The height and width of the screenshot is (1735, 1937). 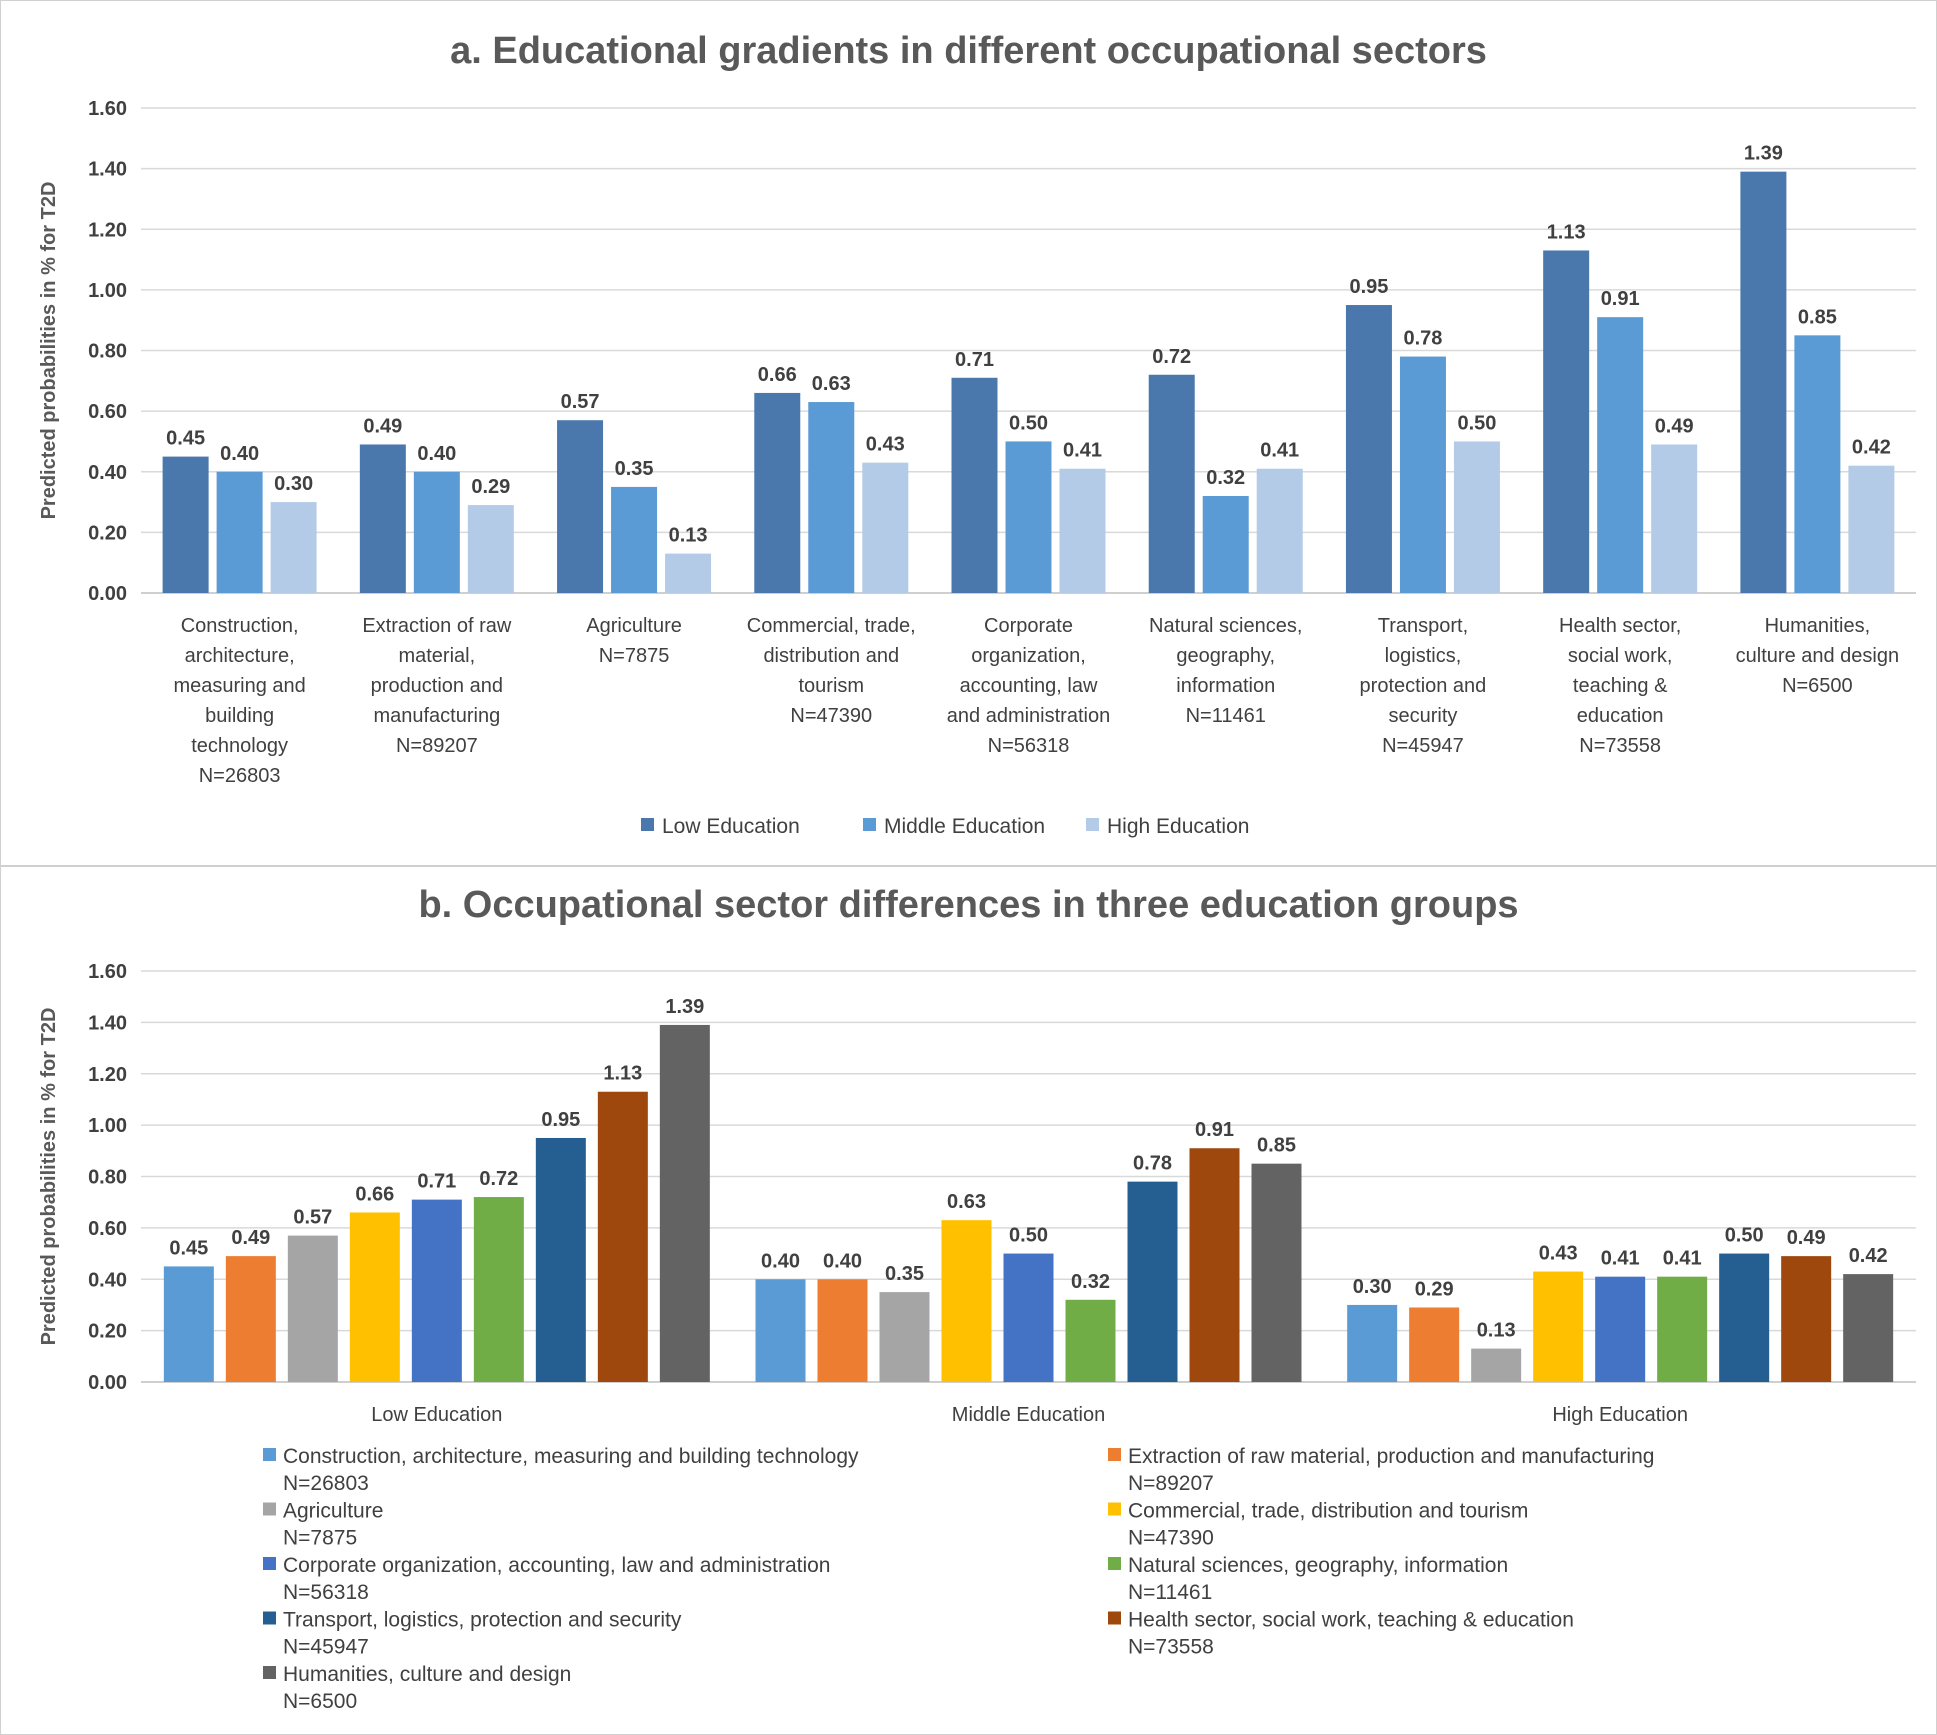 I want to click on a-category-label: culture and design, so click(x=1817, y=656).